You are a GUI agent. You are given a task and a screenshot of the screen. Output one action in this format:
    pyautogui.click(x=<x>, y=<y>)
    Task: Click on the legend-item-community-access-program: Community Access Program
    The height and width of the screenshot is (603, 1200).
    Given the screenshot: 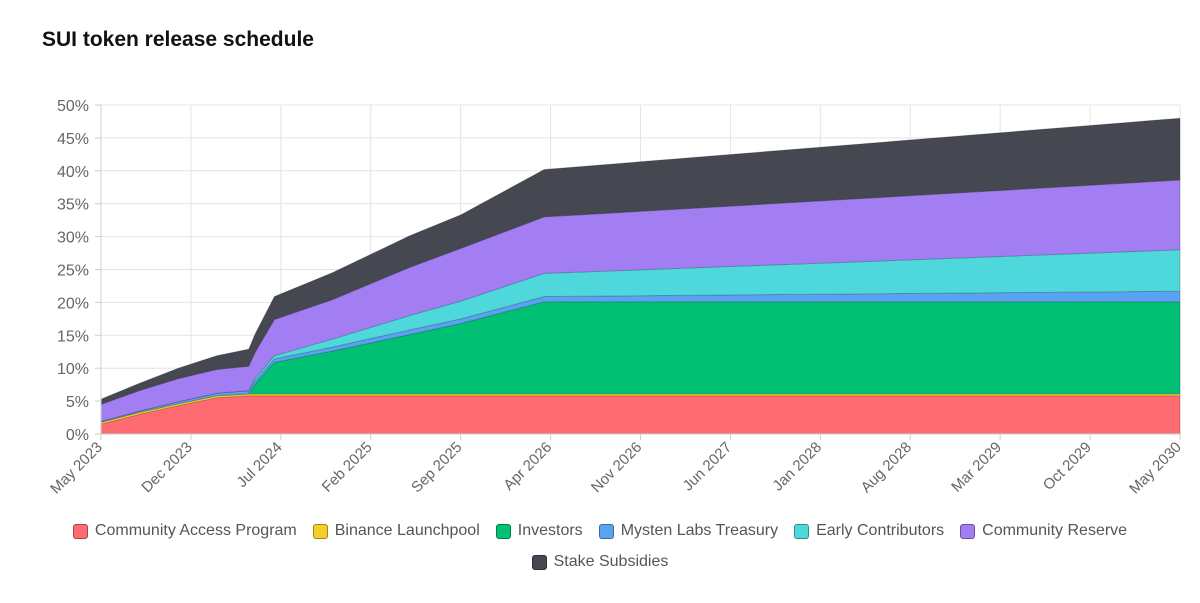 What is the action you would take?
    pyautogui.click(x=184, y=531)
    